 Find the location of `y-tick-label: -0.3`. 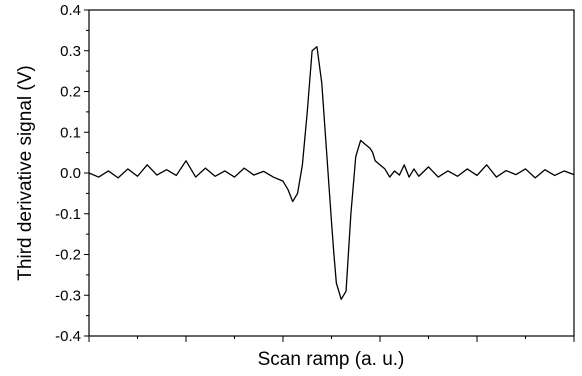

y-tick-label: -0.3 is located at coordinates (68, 295).